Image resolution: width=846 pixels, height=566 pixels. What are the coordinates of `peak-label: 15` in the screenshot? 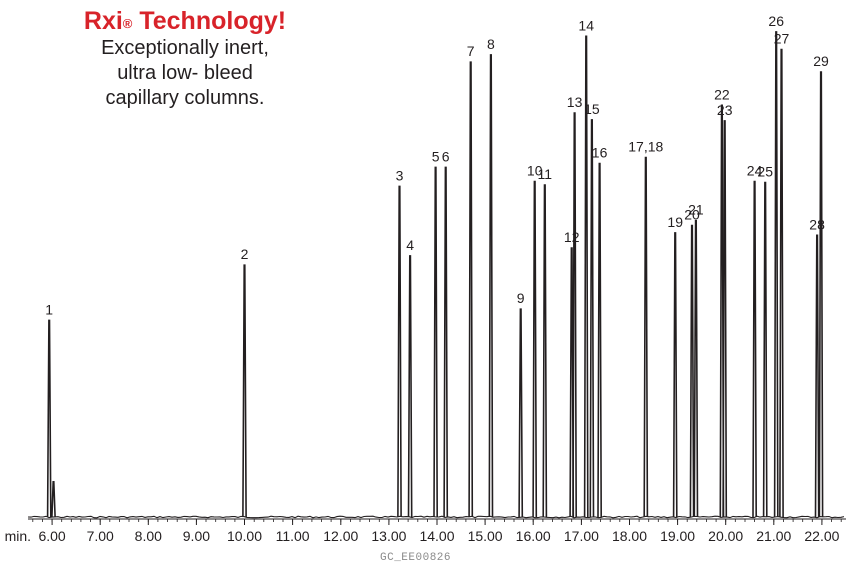 It's located at (592, 109).